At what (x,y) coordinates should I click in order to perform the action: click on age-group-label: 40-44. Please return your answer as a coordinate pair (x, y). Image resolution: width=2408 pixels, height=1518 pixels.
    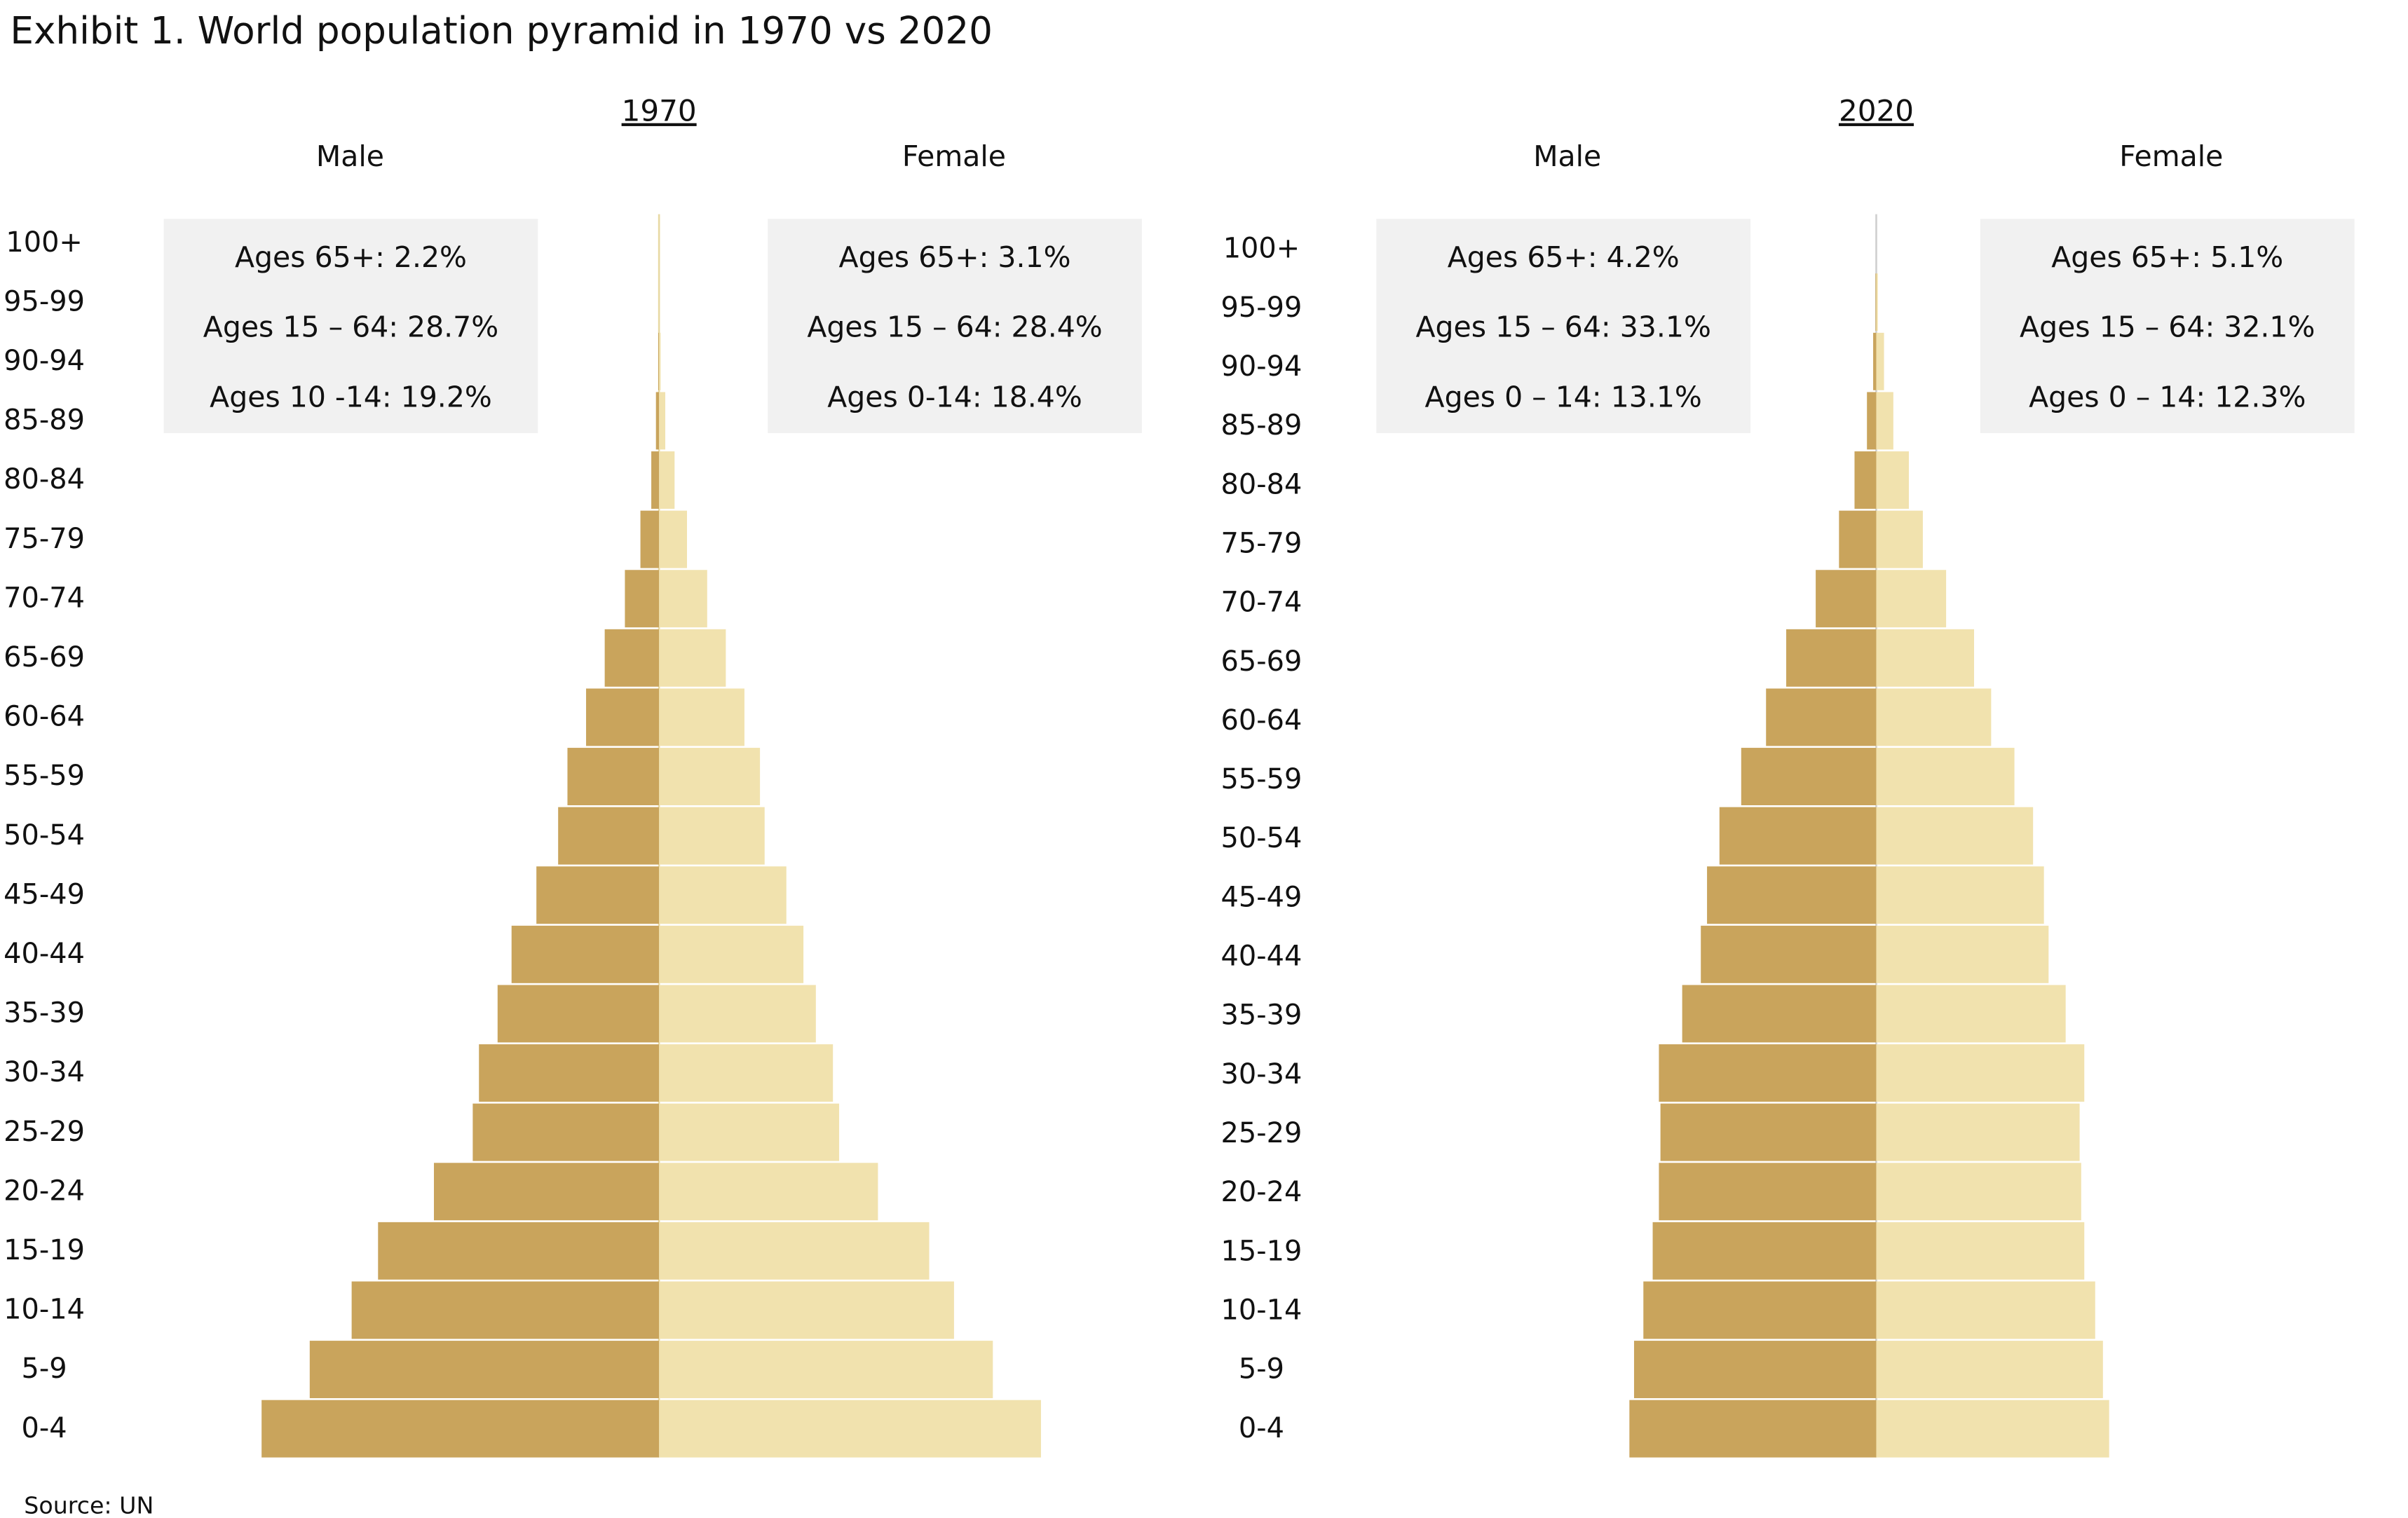
    Looking at the image, I should click on (44, 954).